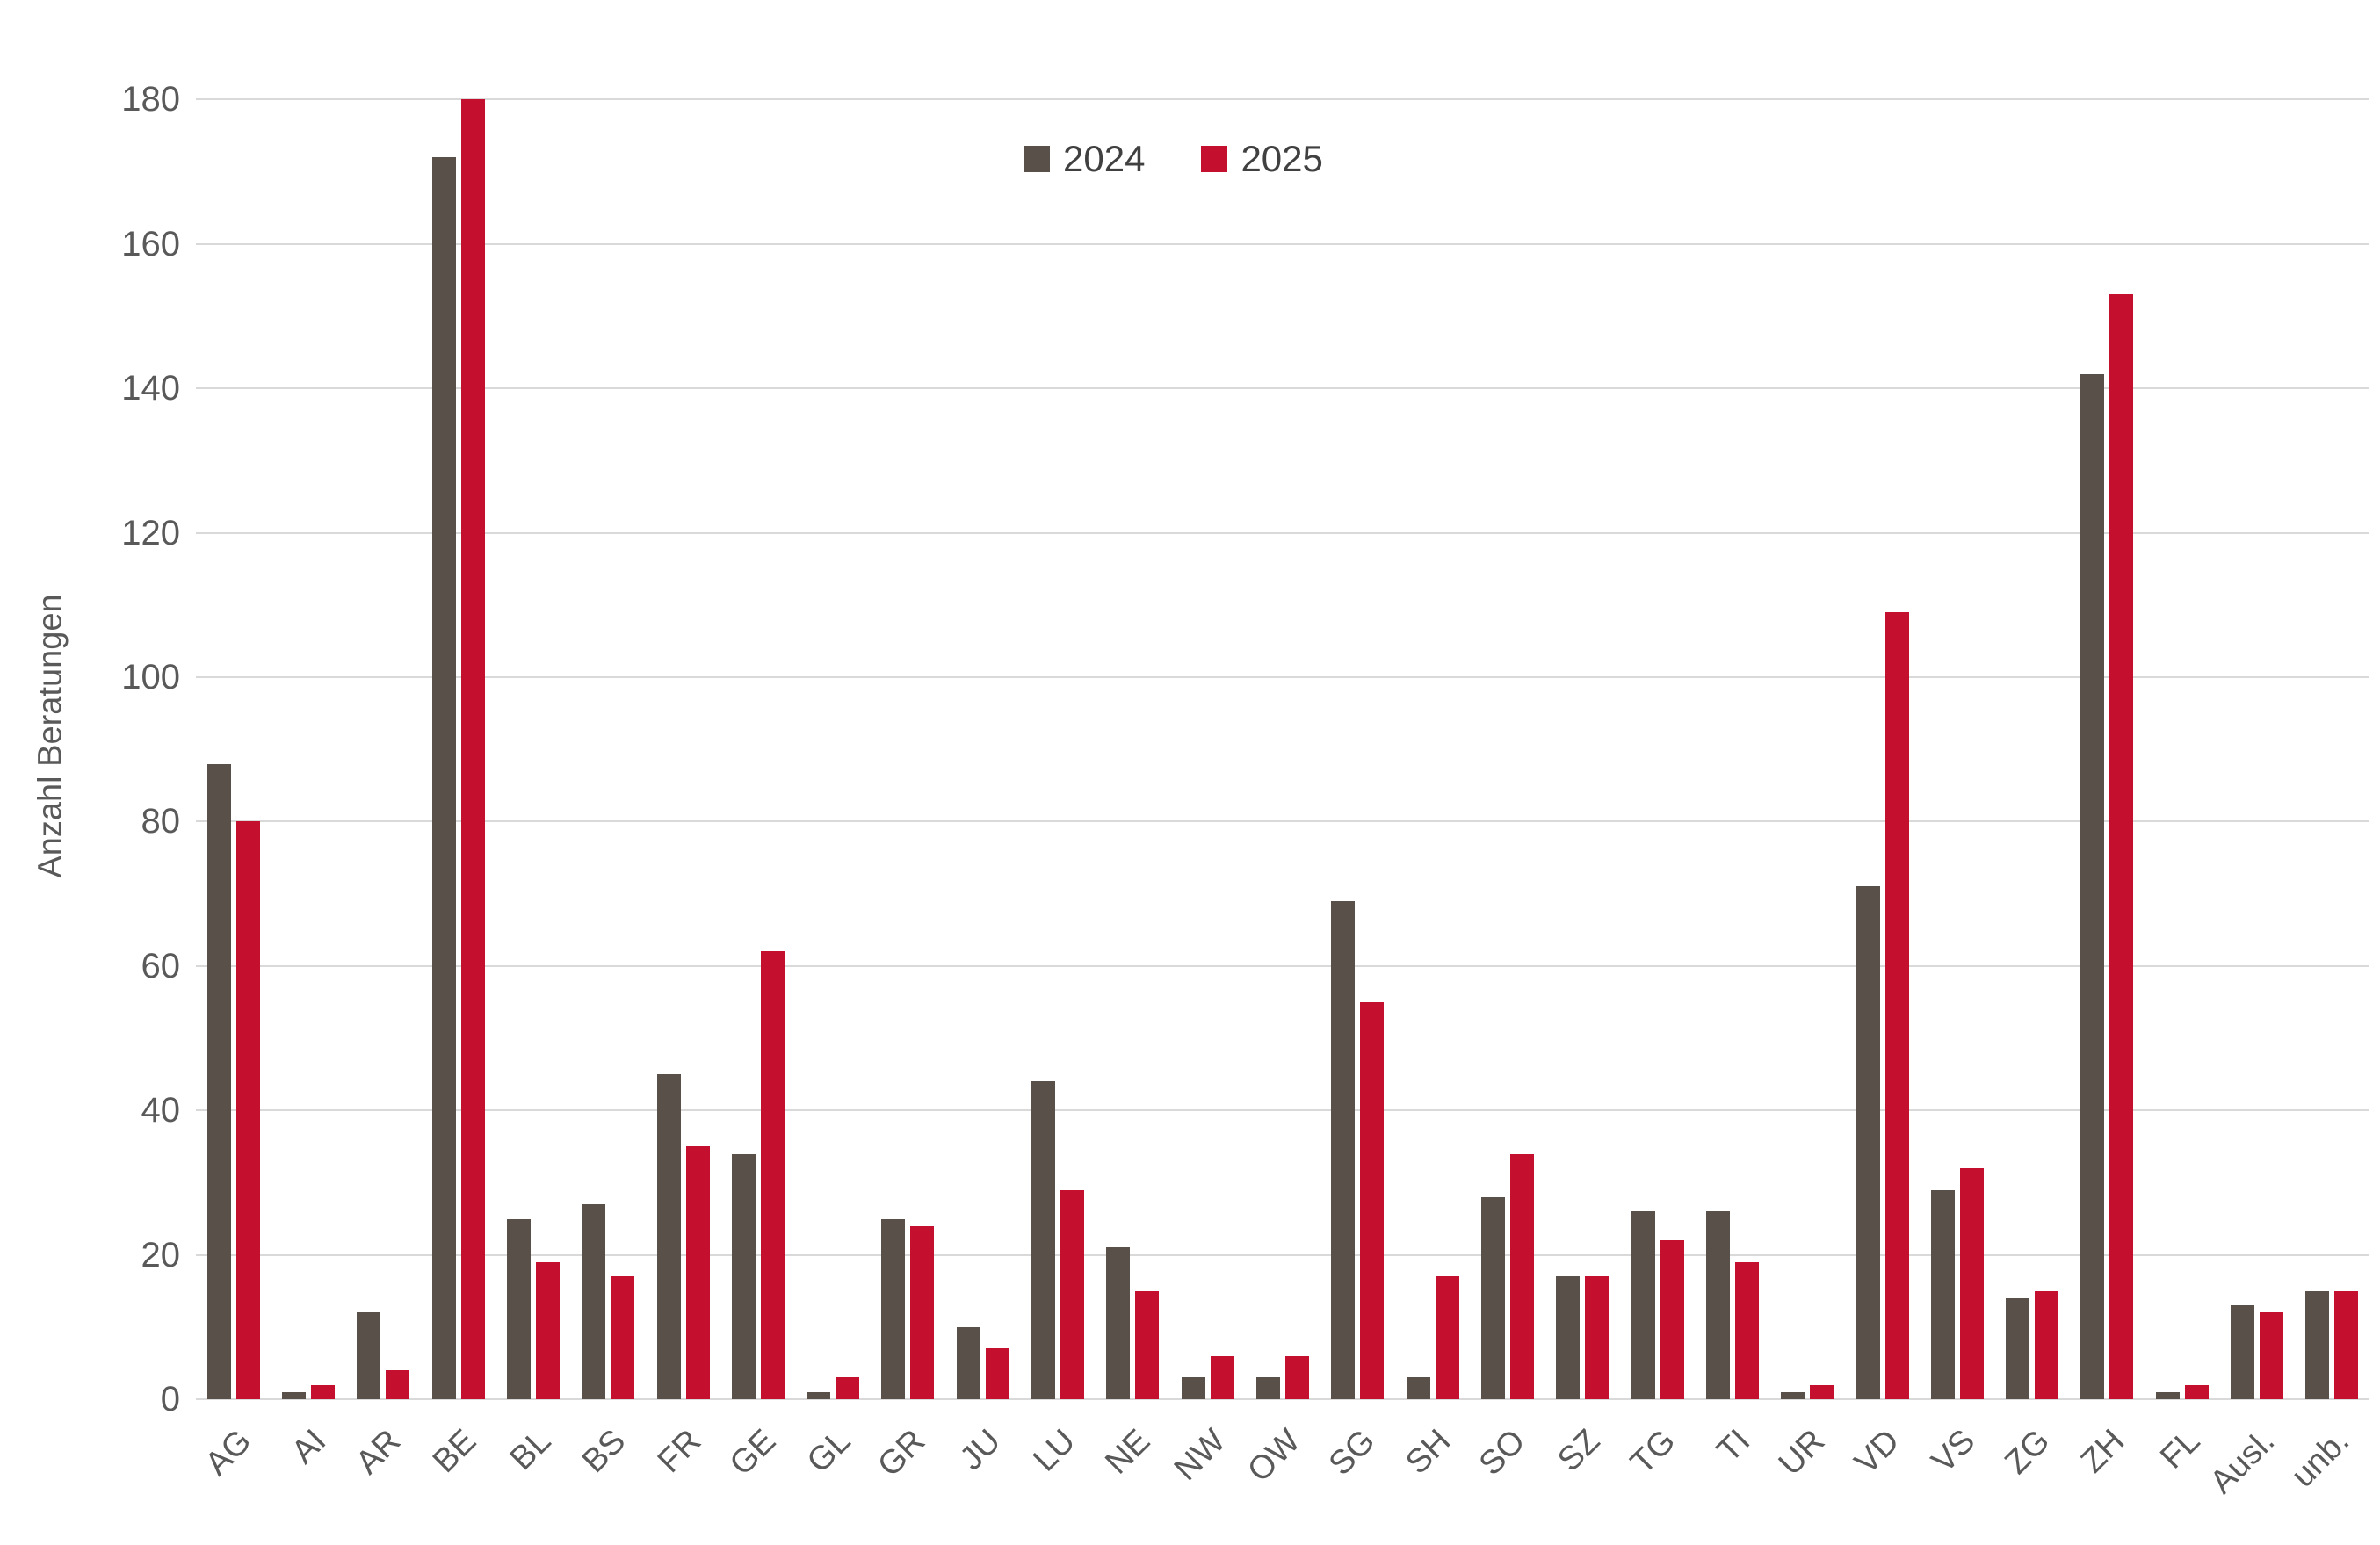  What do you see at coordinates (472, 749) in the screenshot?
I see `bar-2025-BE` at bounding box center [472, 749].